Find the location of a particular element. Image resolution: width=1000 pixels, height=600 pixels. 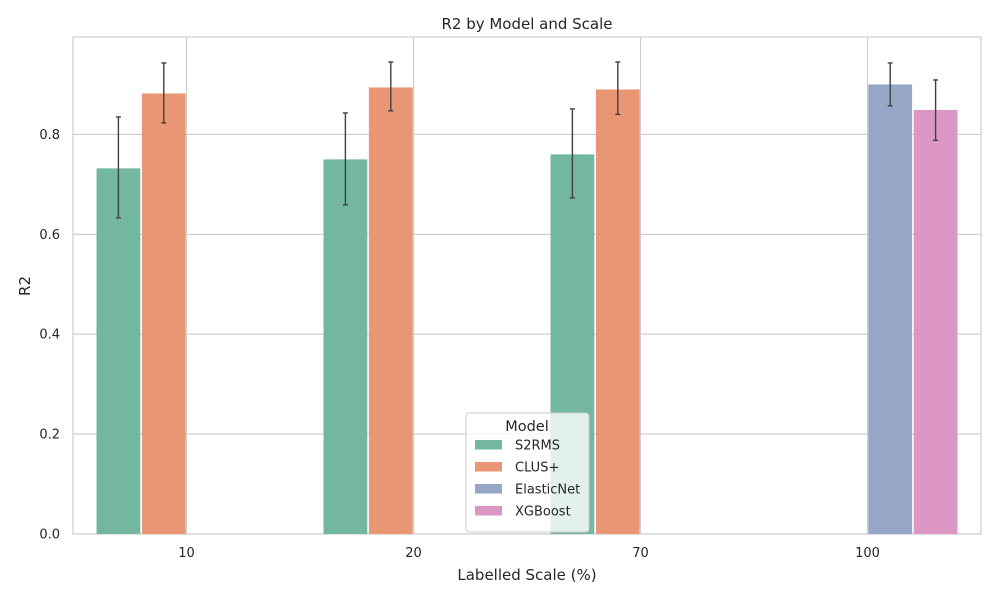

x-tick-label: 20 is located at coordinates (413, 553).